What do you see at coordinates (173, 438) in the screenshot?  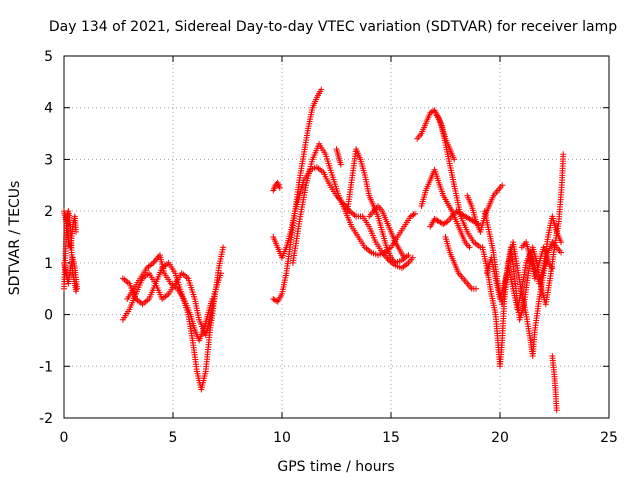 I see `x-tick-label: 5` at bounding box center [173, 438].